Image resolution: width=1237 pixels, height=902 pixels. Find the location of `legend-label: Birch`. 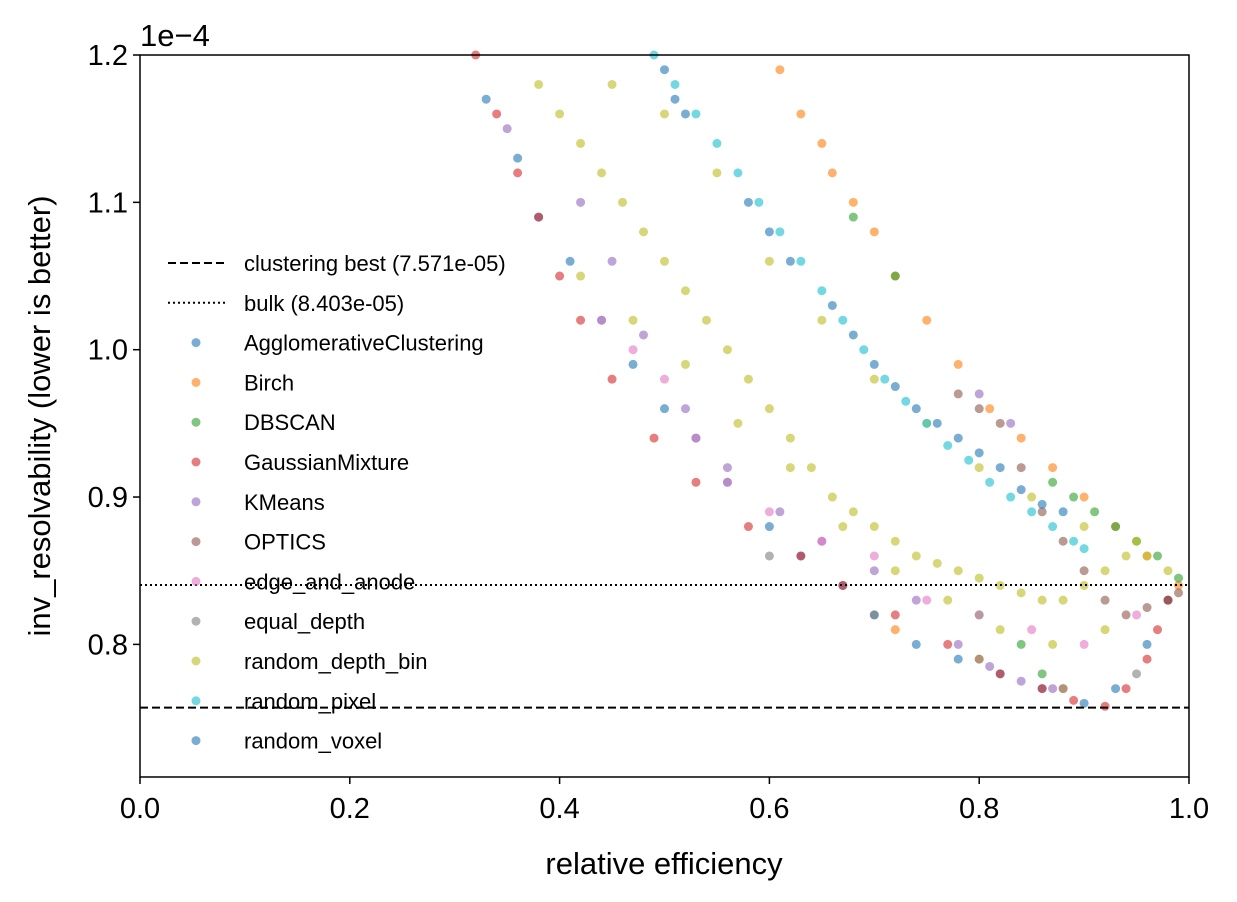

legend-label: Birch is located at coordinates (269, 382).